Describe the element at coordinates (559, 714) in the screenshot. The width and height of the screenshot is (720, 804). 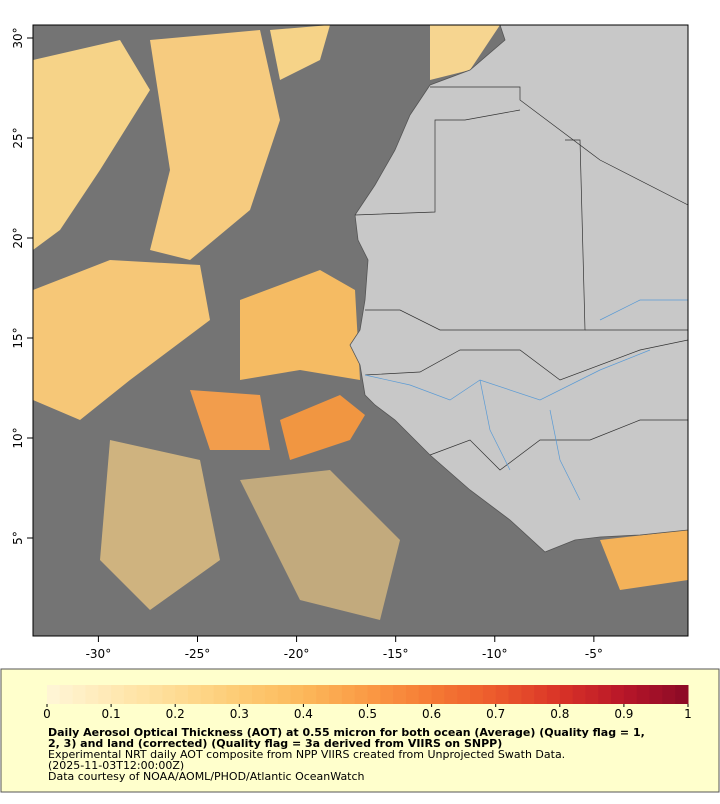
I see `colorbar-tick-label: 0.8` at that location.